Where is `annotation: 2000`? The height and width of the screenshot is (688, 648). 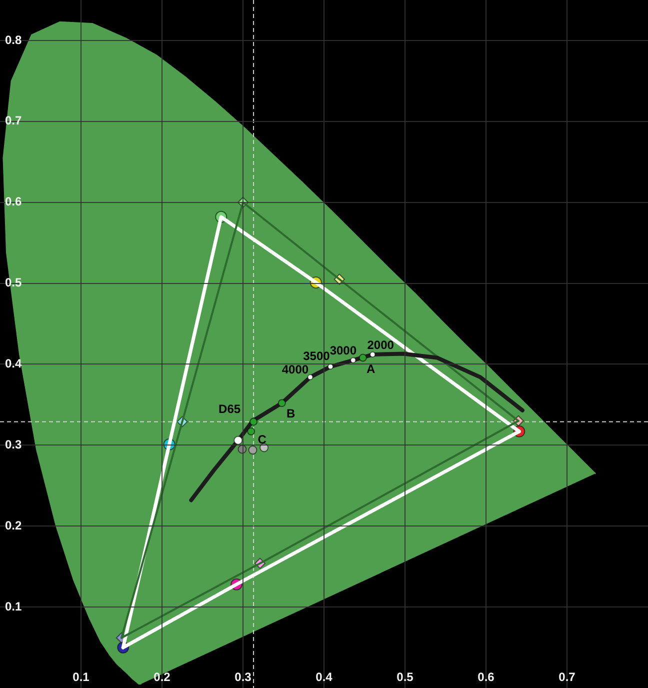
annotation: 2000 is located at coordinates (380, 345).